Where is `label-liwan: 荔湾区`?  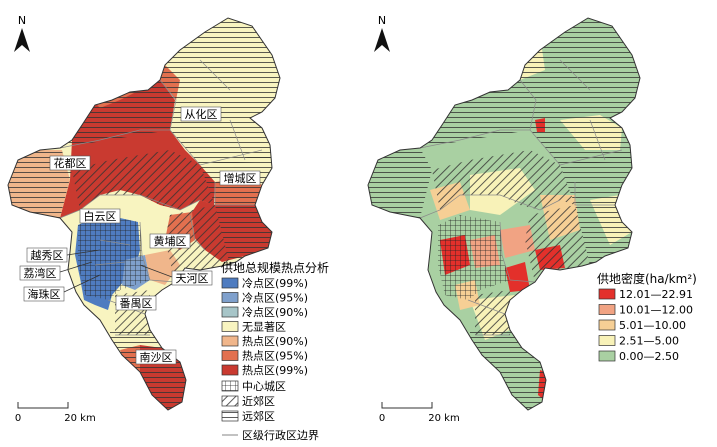 label-liwan: 荔湾区 is located at coordinates (40, 273).